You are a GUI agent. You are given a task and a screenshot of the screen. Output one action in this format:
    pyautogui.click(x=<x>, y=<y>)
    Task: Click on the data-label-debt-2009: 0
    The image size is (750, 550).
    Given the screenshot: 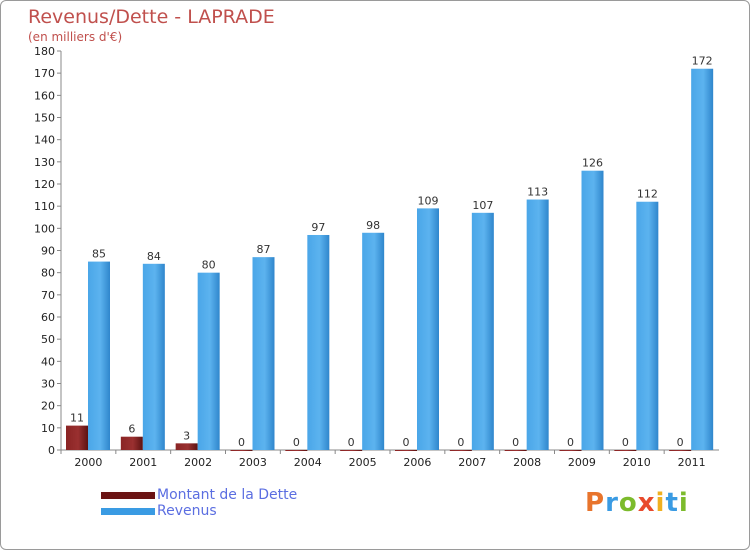 What is the action you would take?
    pyautogui.click(x=570, y=442)
    